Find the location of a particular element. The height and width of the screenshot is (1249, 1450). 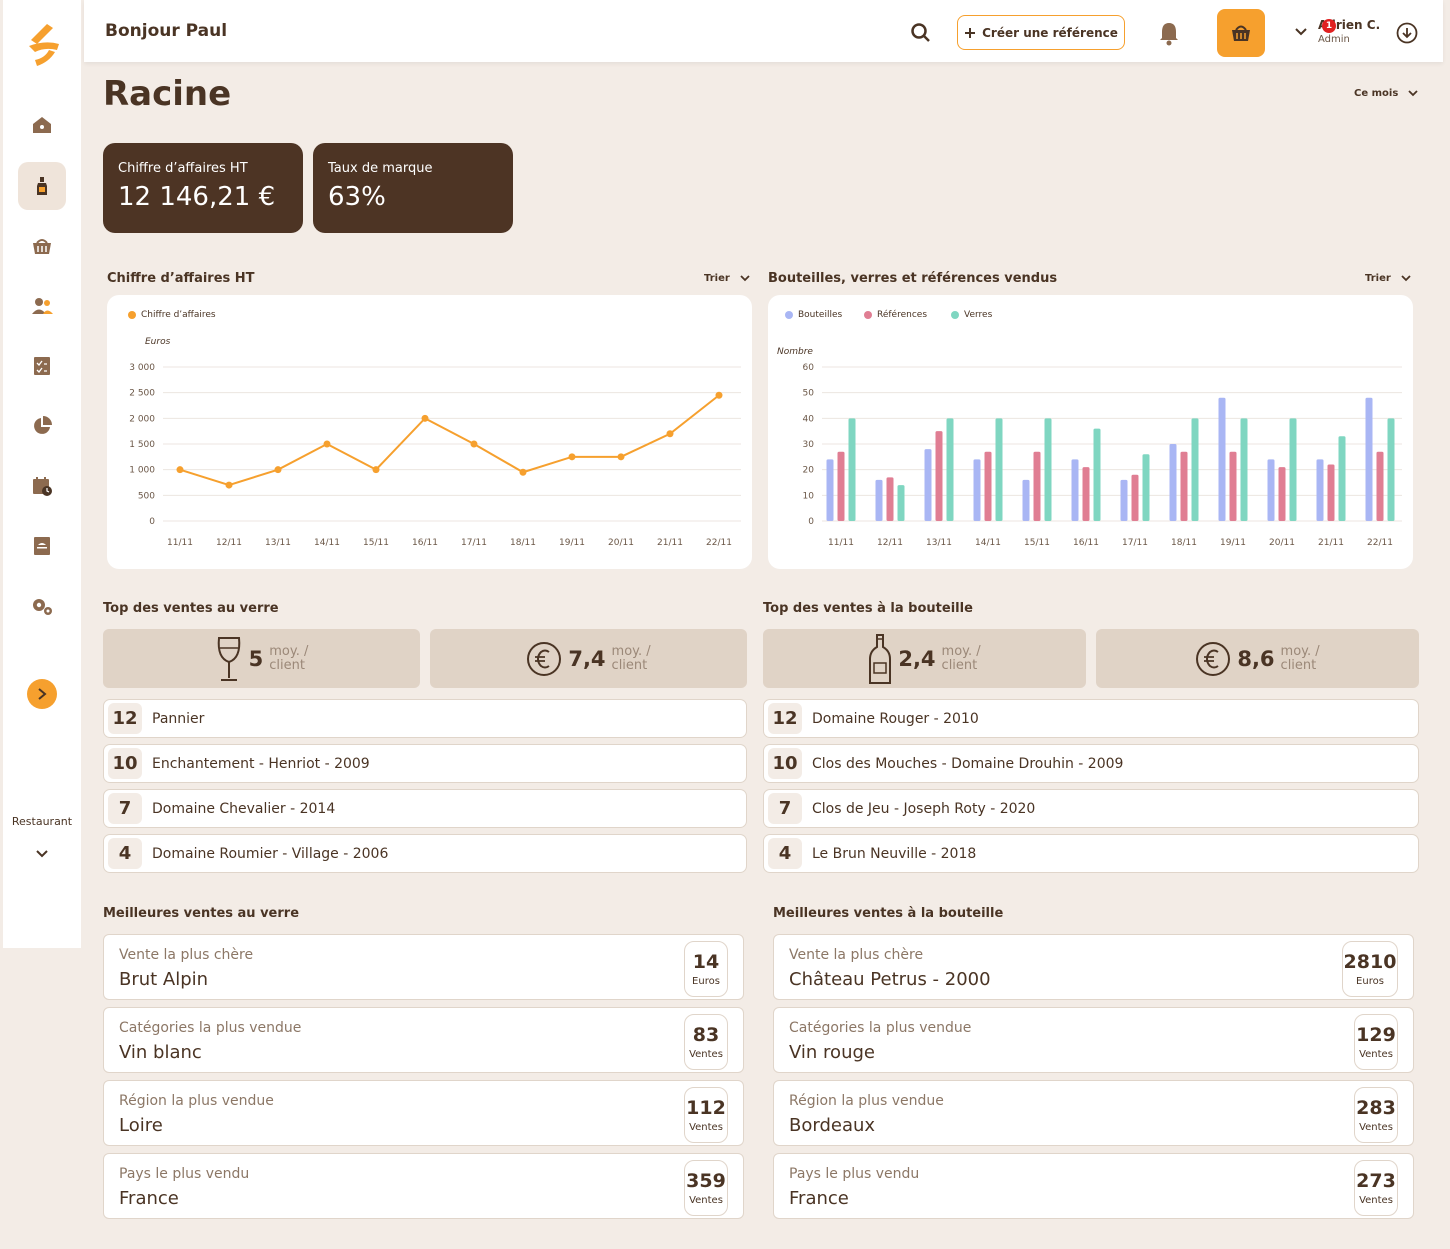

sidebar-item-menu is located at coordinates (42, 546).